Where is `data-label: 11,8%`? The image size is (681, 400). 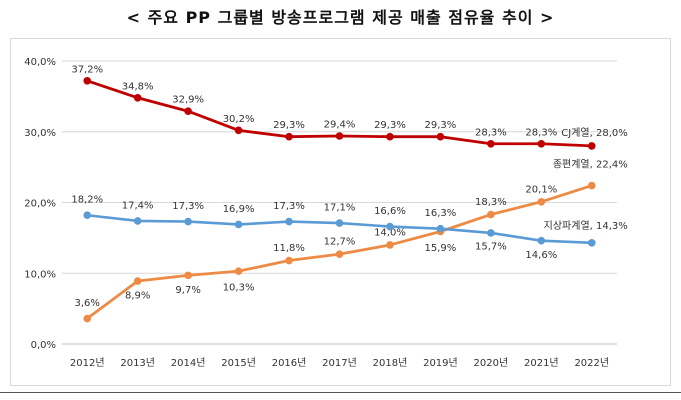 data-label: 11,8% is located at coordinates (289, 248).